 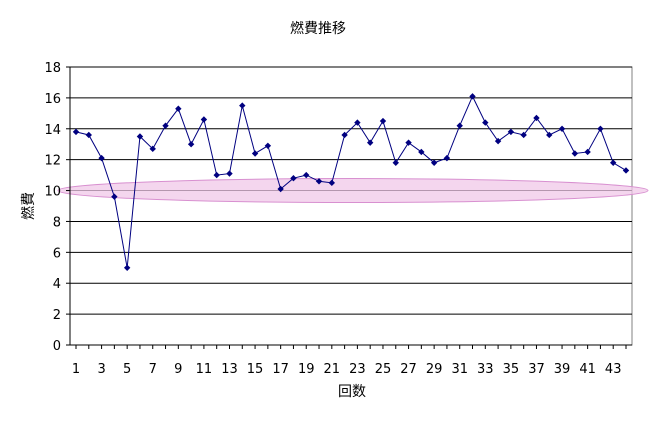 What do you see at coordinates (52, 161) in the screenshot?
I see `y-tick-label: 12` at bounding box center [52, 161].